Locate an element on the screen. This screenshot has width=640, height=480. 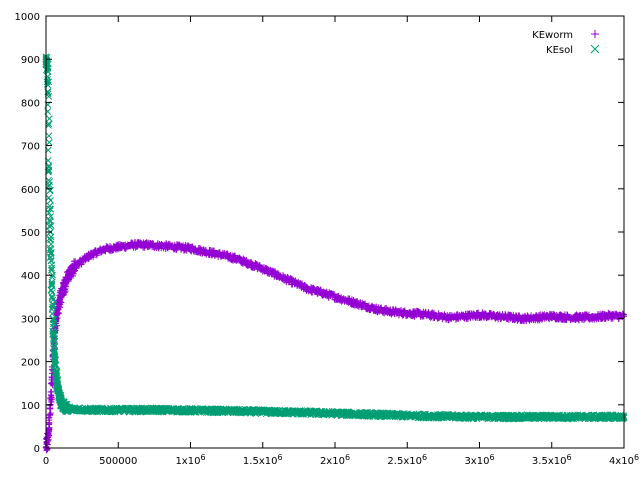
legend-marker-KEsol is located at coordinates (595, 49).